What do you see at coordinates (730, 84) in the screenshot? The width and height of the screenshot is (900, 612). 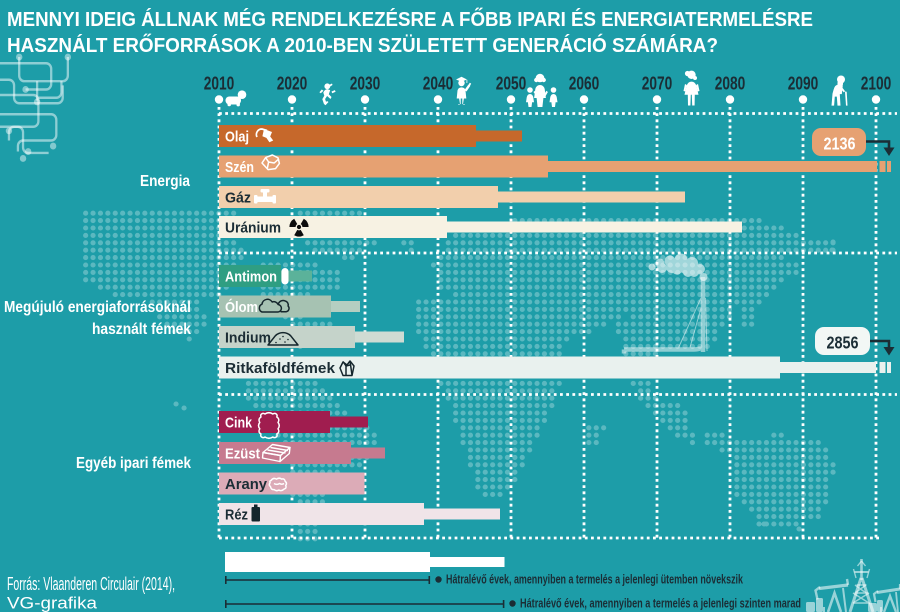 I see `svg-text: 2080` at bounding box center [730, 84].